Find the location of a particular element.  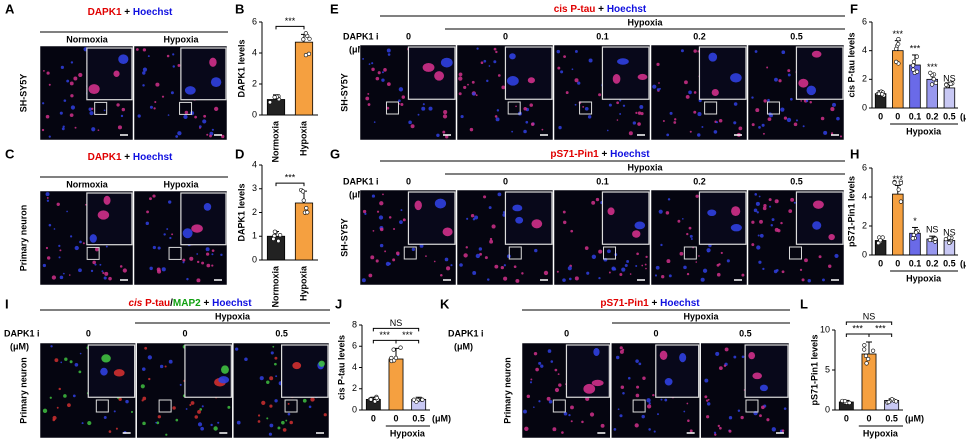

title-part: Hoechst is located at coordinates (630, 154).